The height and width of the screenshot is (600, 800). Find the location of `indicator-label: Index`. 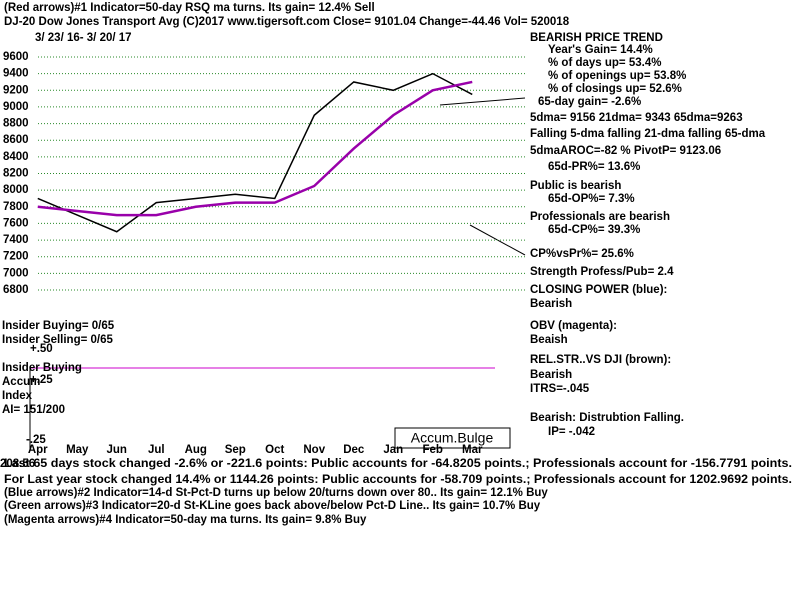

indicator-label: Index is located at coordinates (17, 396).